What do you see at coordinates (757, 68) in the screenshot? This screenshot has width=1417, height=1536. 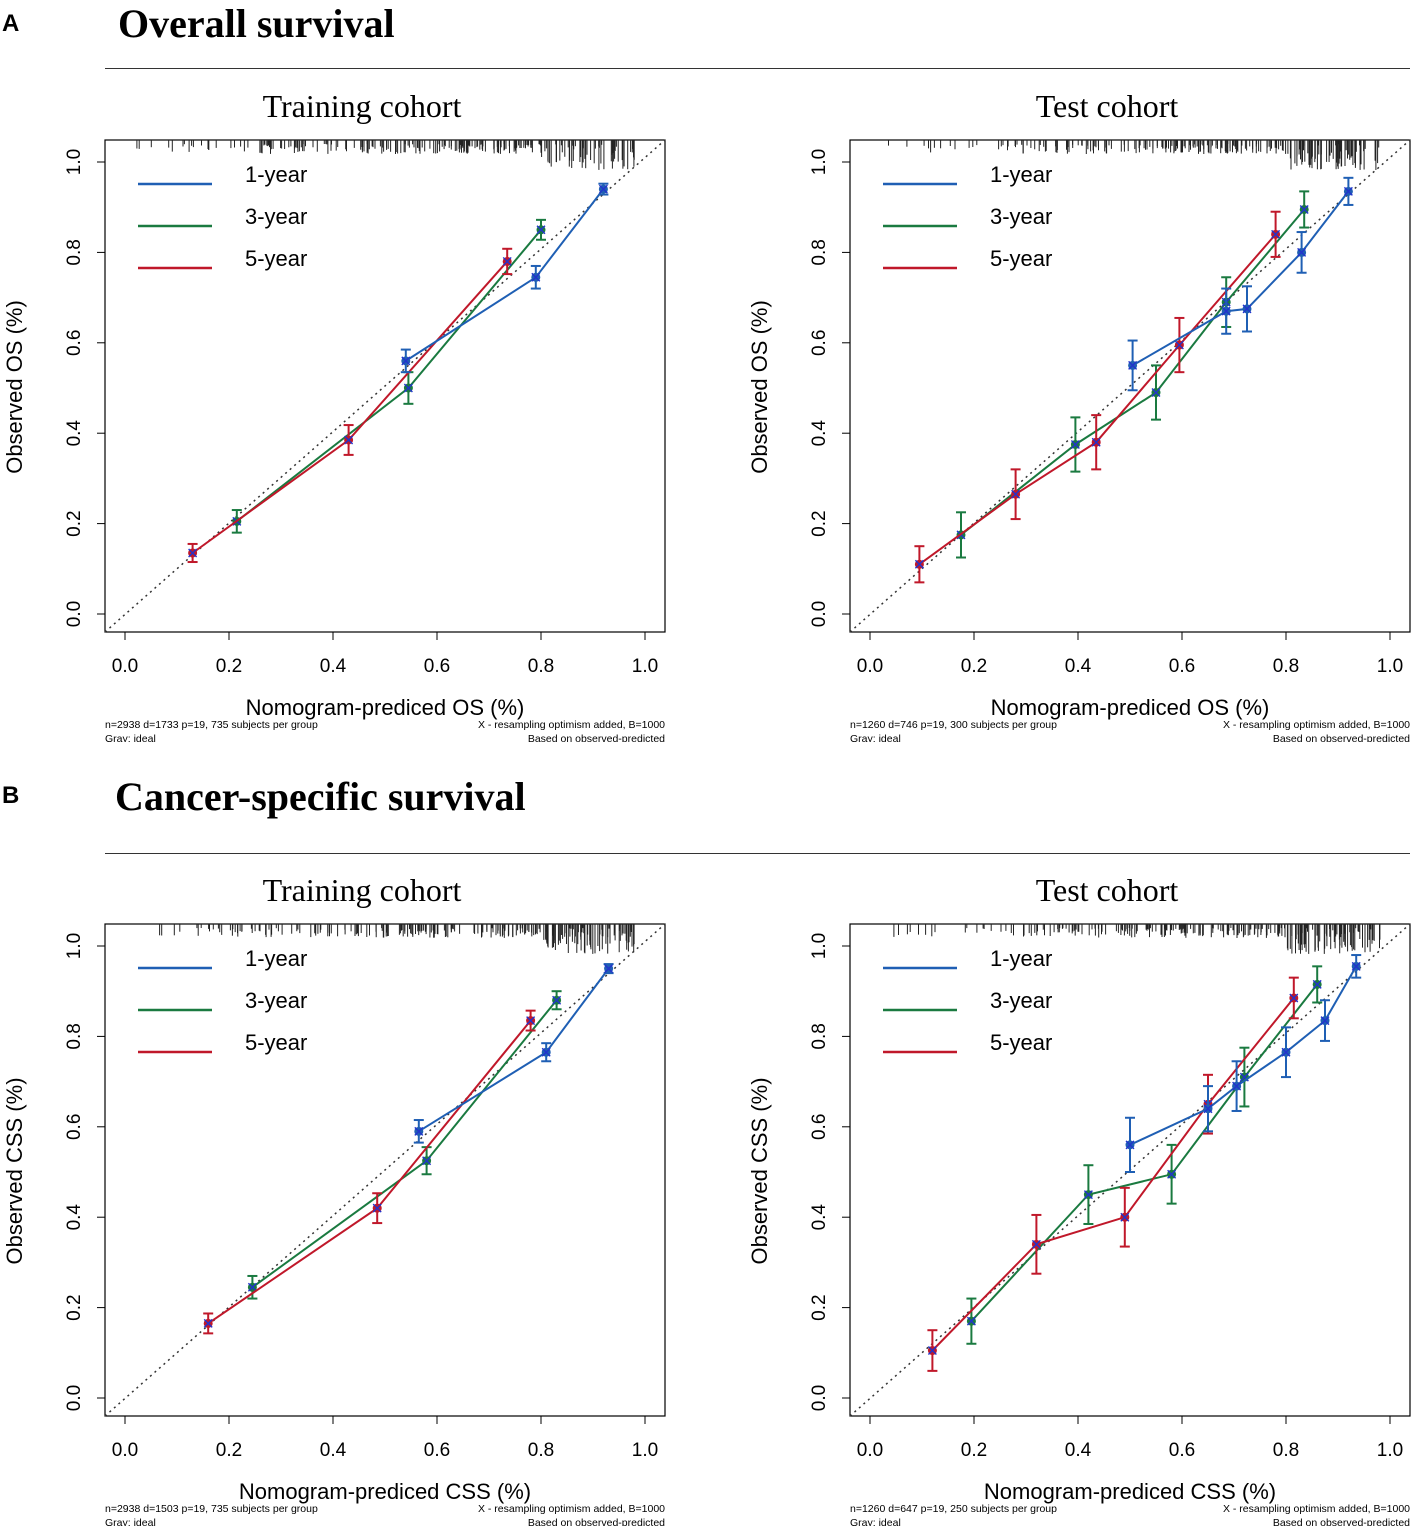 I see `section-rule-a` at bounding box center [757, 68].